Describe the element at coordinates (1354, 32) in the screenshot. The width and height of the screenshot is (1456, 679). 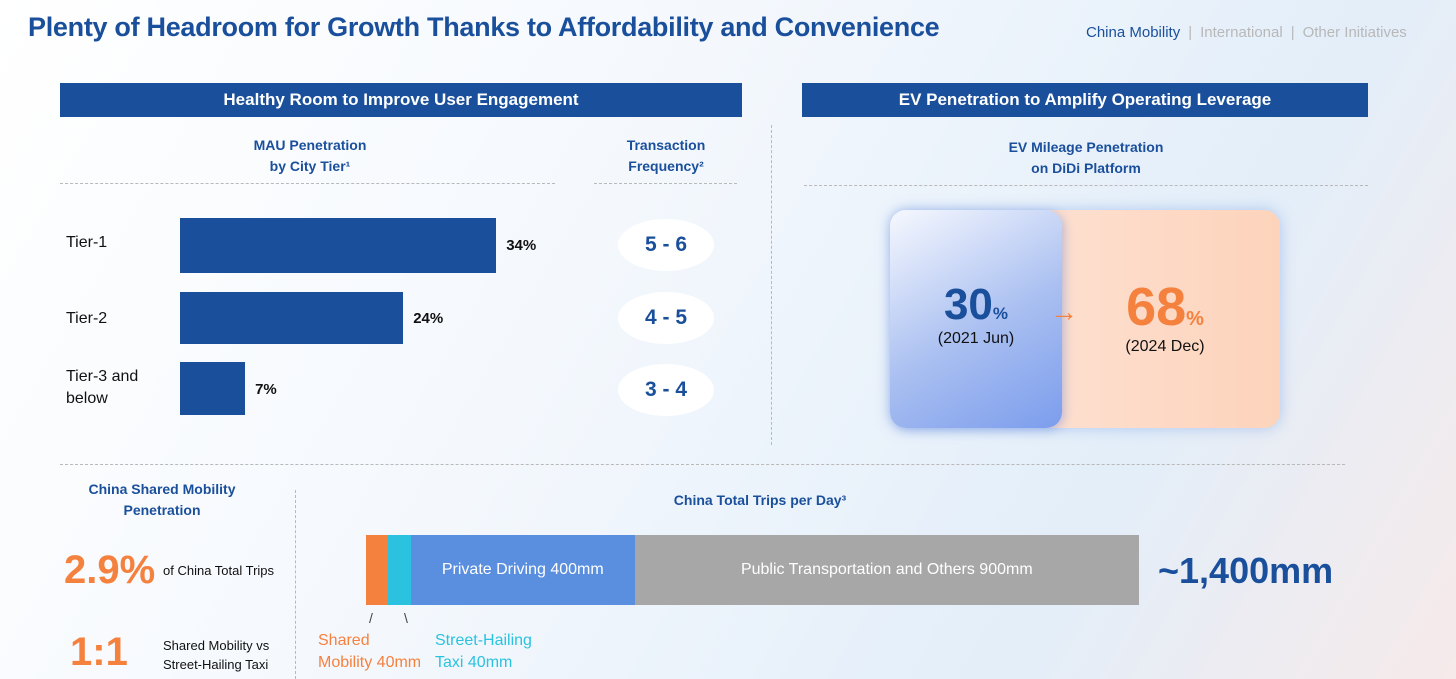
I see `nav-other-initiatives: Other Initiatives` at that location.